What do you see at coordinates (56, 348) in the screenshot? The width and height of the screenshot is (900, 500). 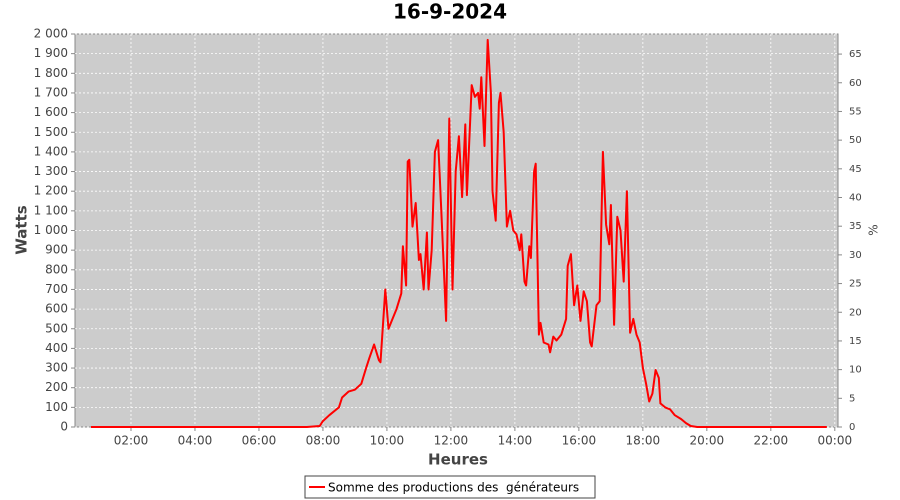 I see `y-tick-label: 400` at bounding box center [56, 348].